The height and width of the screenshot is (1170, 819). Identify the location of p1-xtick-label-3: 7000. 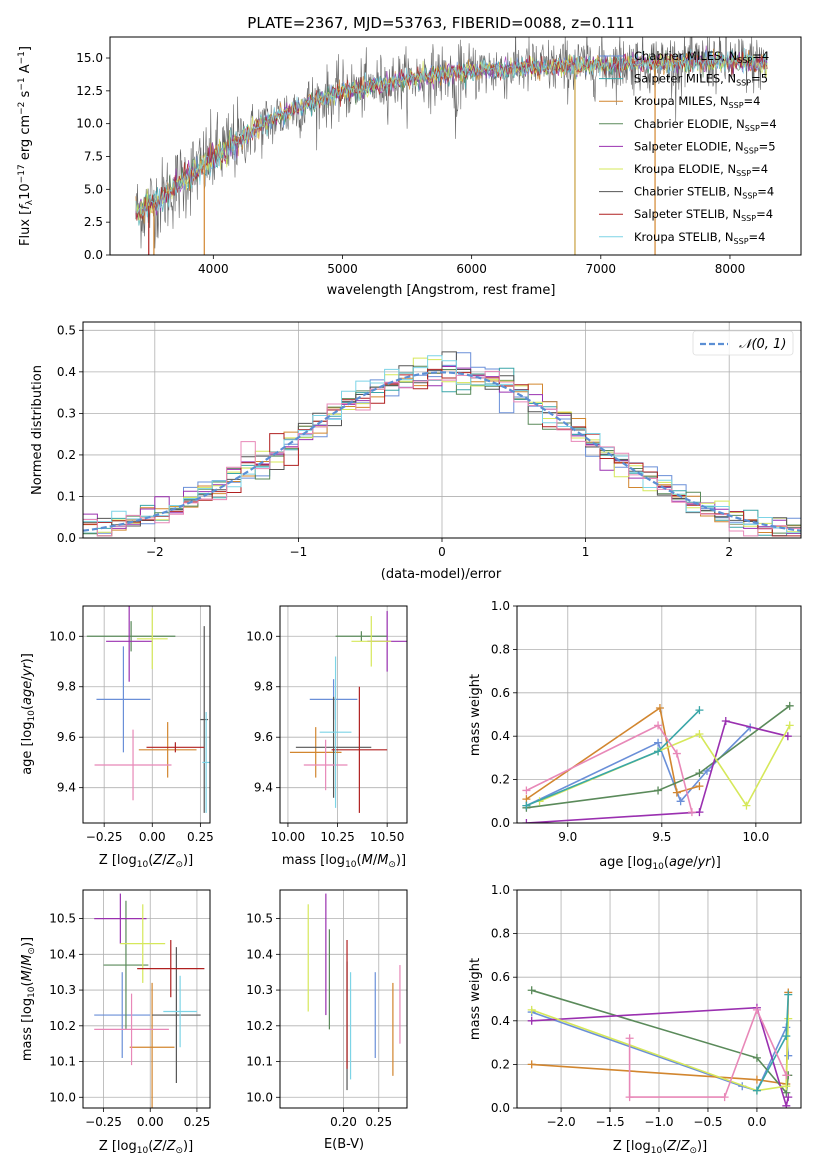
(601, 269).